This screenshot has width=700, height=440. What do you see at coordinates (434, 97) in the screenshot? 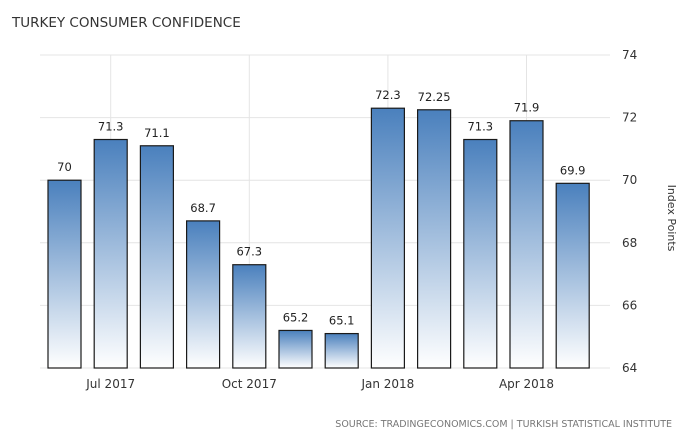
I see `bar-value-label: 72.25` at bounding box center [434, 97].